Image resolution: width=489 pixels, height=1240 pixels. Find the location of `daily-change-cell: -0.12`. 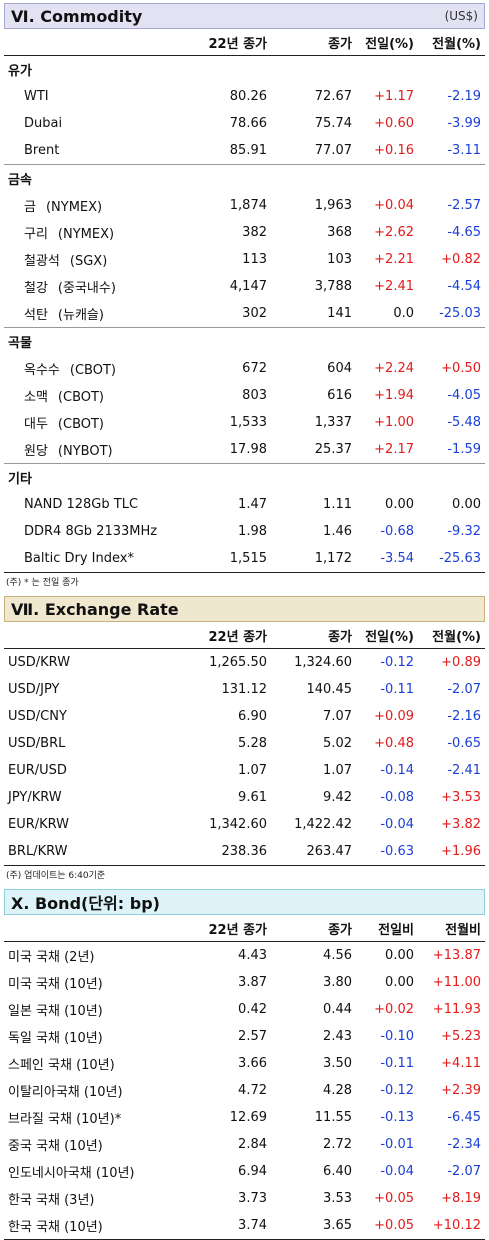

daily-change-cell: -0.12 is located at coordinates (397, 1090).